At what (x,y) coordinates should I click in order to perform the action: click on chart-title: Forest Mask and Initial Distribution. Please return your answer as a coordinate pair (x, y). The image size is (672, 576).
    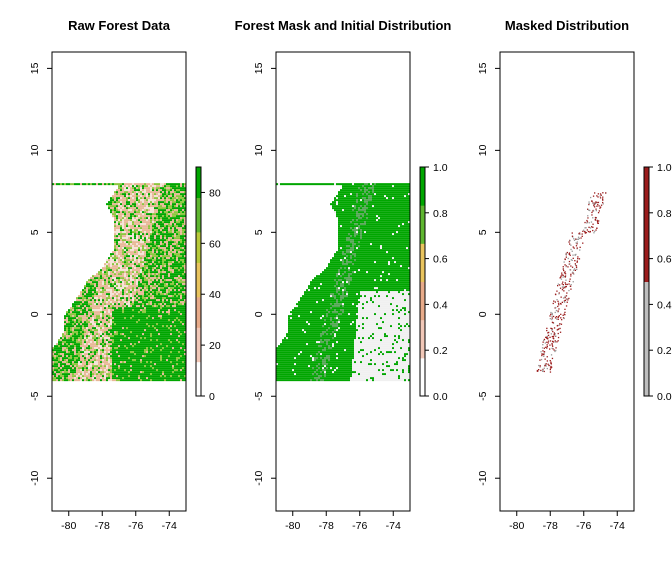
    Looking at the image, I should click on (343, 25).